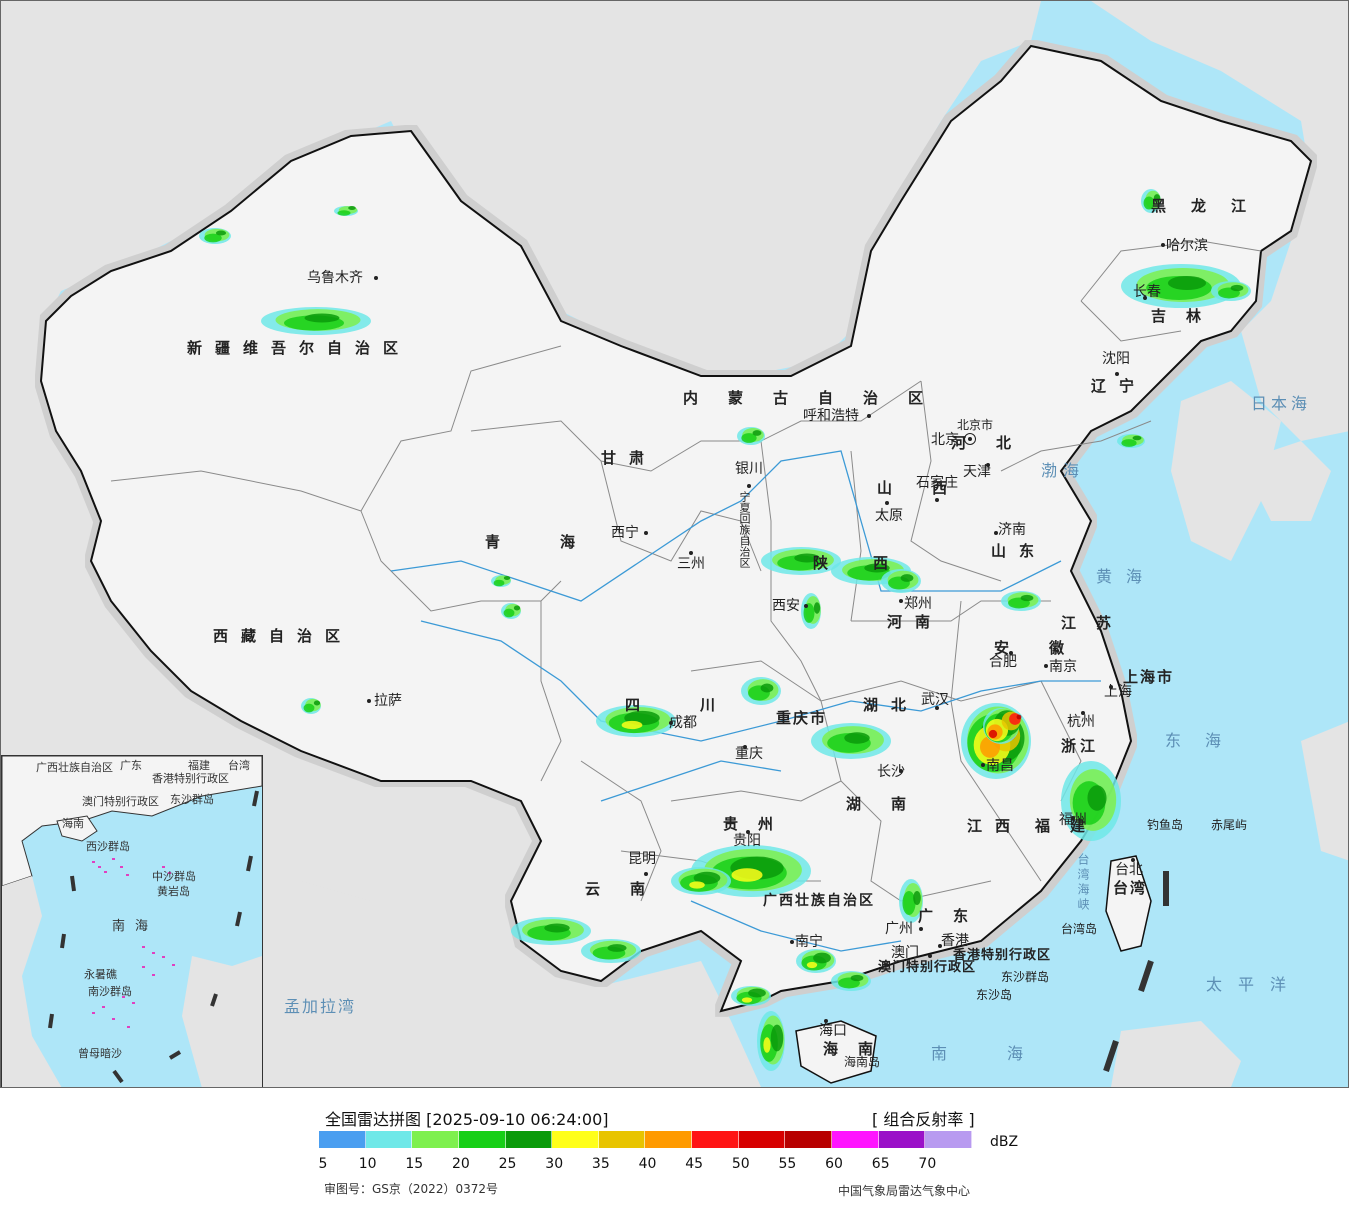 Image resolution: width=1349 pixels, height=1208 pixels. I want to click on colorbar-tick-label: 65, so click(880, 1164).